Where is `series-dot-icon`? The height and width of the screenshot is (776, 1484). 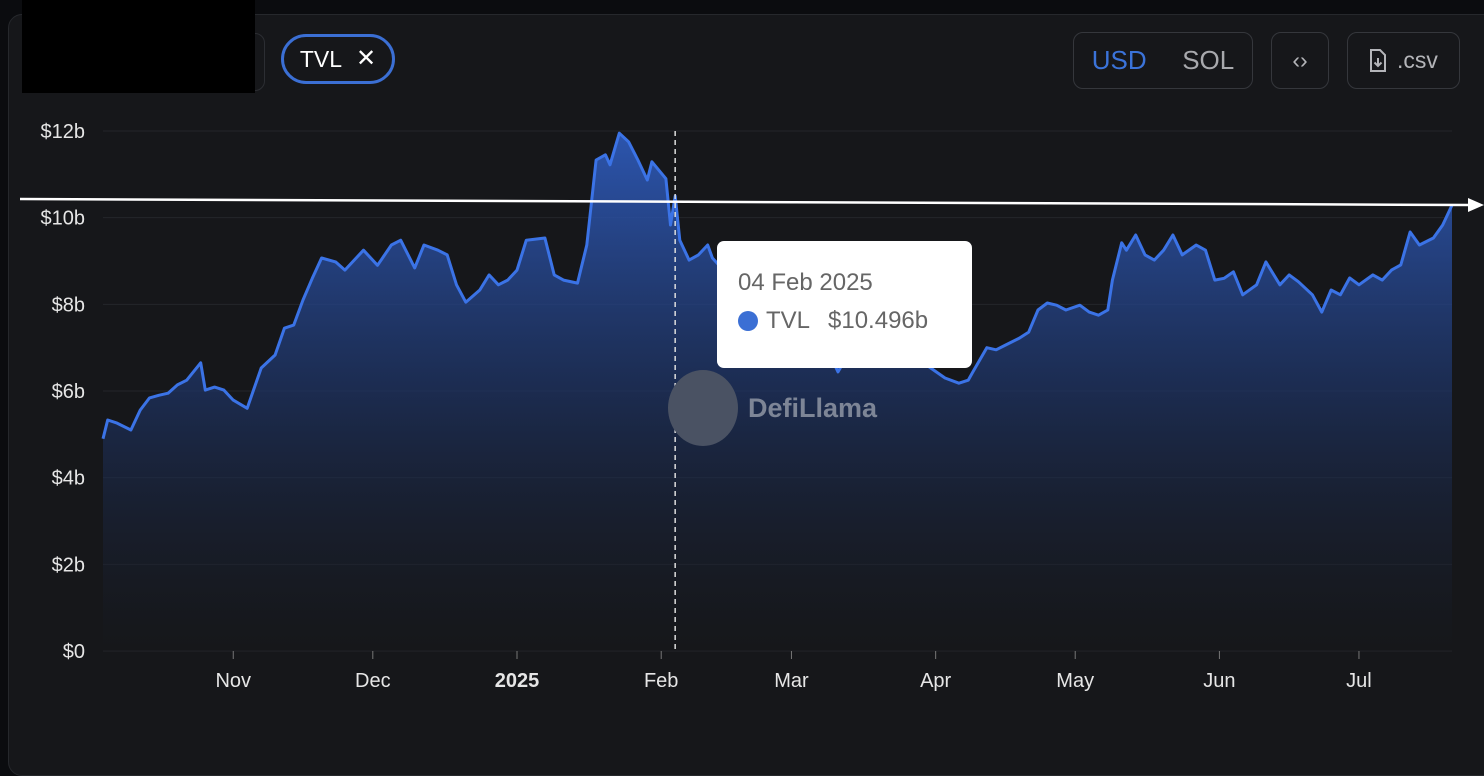
series-dot-icon is located at coordinates (748, 321).